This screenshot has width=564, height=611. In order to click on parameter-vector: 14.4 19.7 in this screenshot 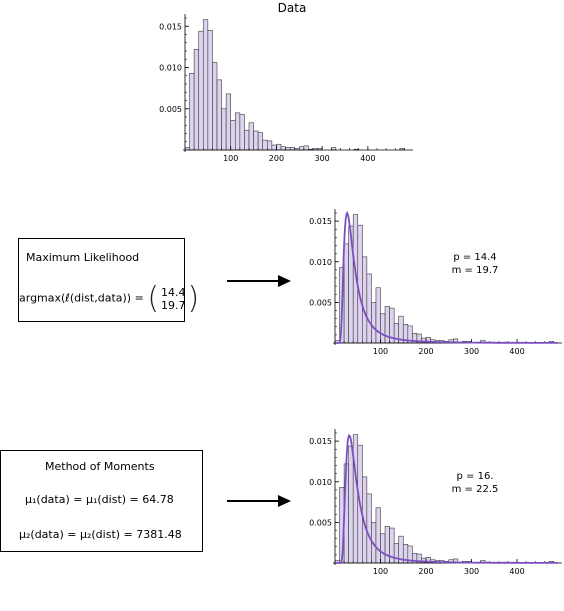, I will do `click(173, 299)`.